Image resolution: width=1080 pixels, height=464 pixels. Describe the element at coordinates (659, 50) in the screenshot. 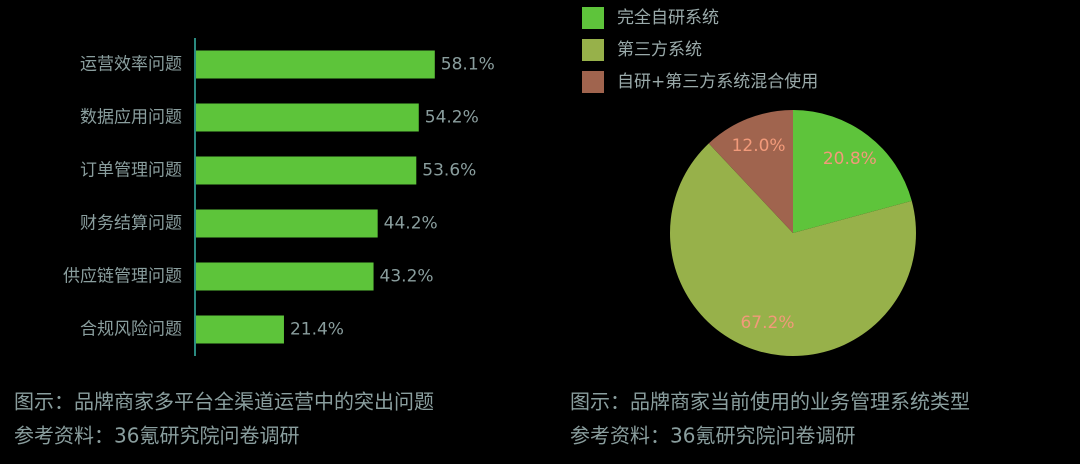

I see `legend-label: 第三方系统` at that location.